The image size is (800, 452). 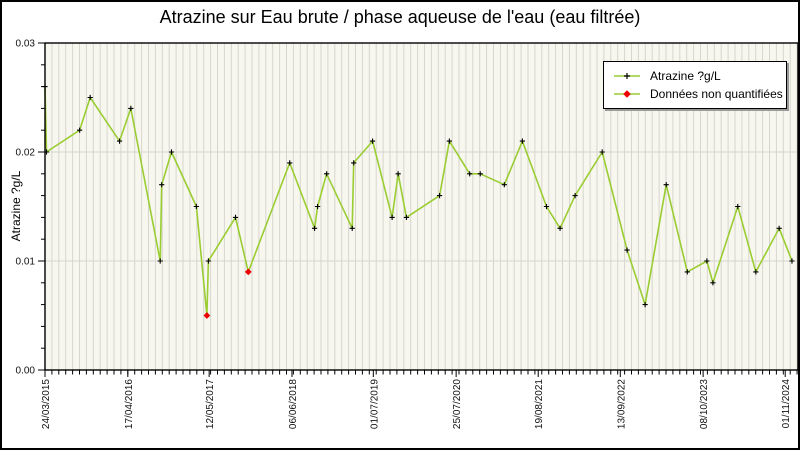 What do you see at coordinates (704, 404) in the screenshot?
I see `x-tick-label: 08/10/2023` at bounding box center [704, 404].